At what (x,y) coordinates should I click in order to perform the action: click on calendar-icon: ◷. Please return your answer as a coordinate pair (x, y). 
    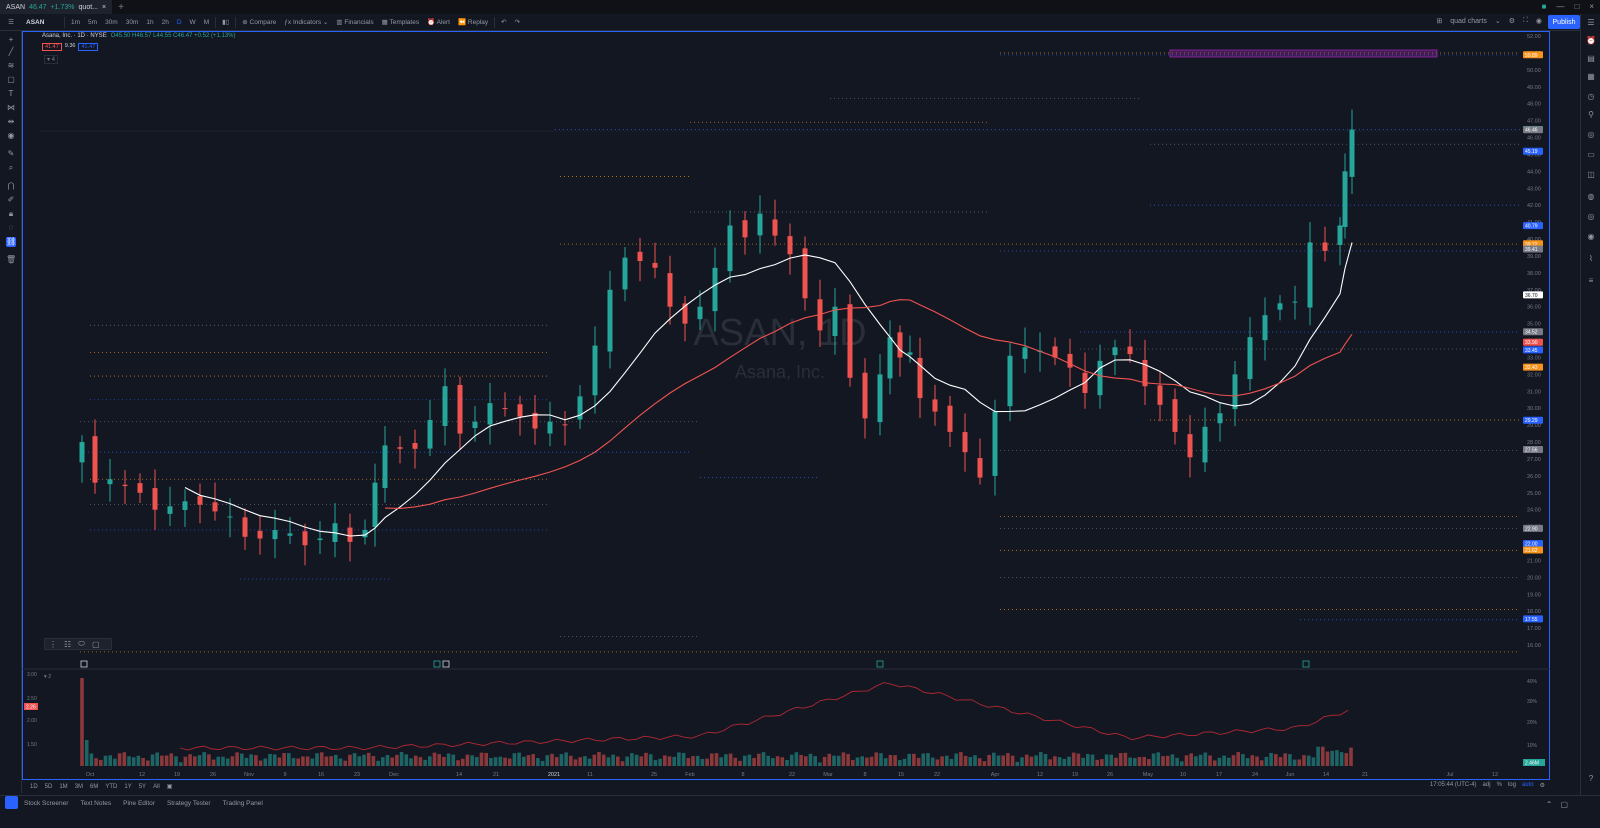
    Looking at the image, I should click on (1591, 96).